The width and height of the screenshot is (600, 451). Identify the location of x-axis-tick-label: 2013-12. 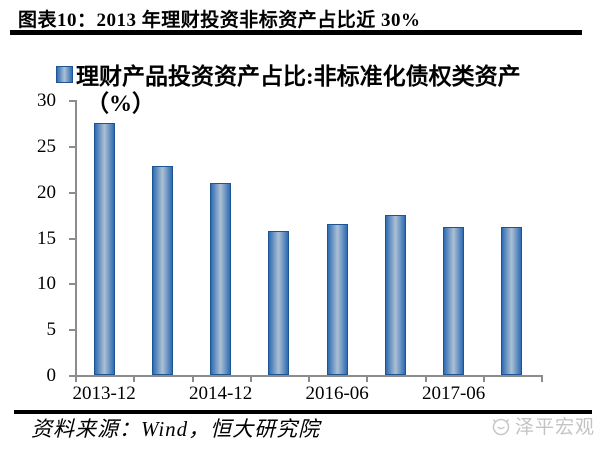
(104, 393).